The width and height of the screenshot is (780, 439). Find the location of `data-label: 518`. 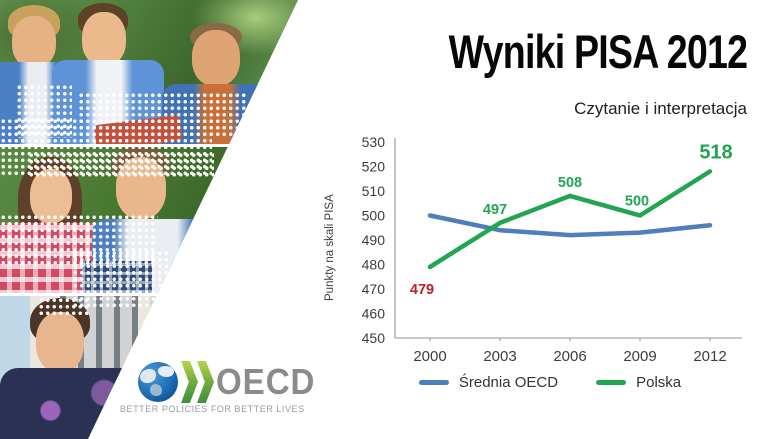

data-label: 518 is located at coordinates (715, 152).